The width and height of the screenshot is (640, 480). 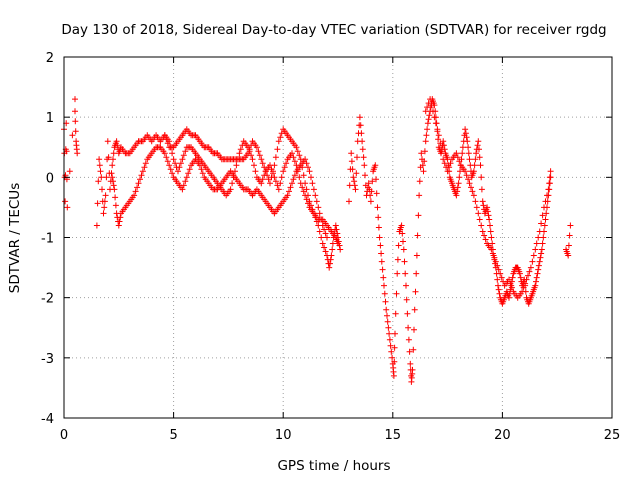 What do you see at coordinates (47, 239) in the screenshot?
I see `y-tick-label: -1` at bounding box center [47, 239].